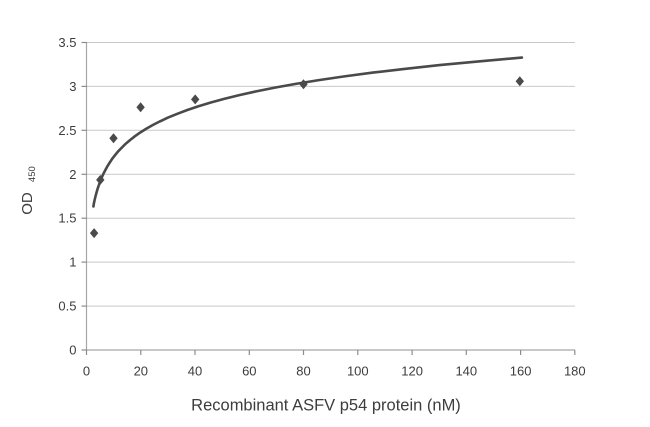  I want to click on svg-text: 160, so click(521, 371).